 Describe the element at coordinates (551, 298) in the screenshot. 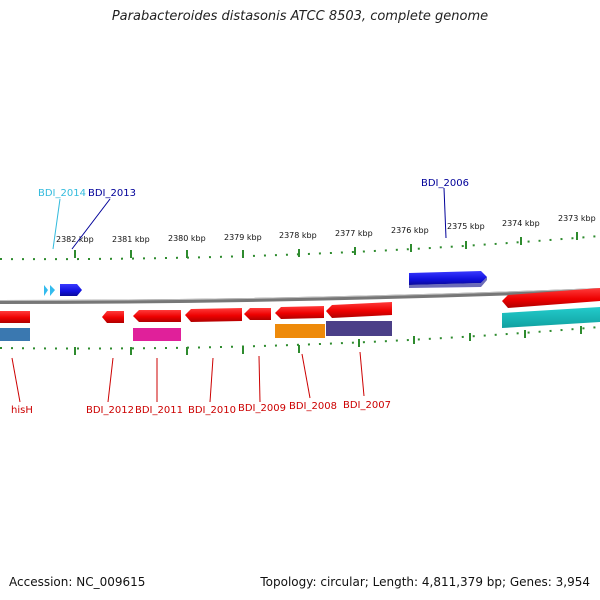

I see `gene-arrow-right-edge` at that location.